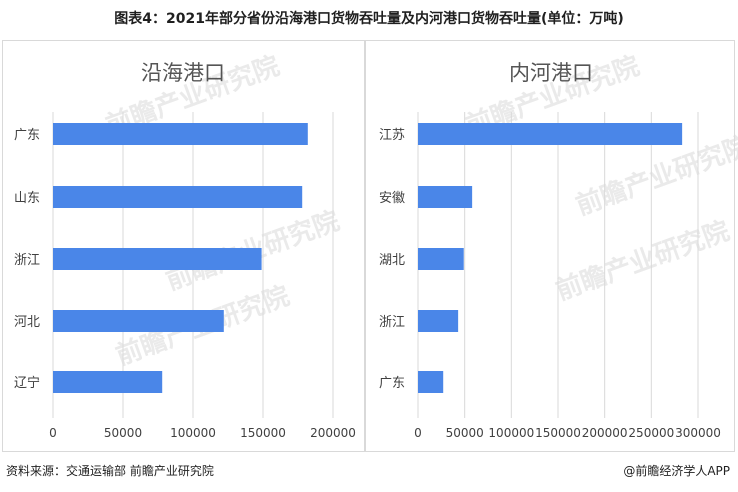 Image resolution: width=738 pixels, height=492 pixels. What do you see at coordinates (183, 73) in the screenshot?
I see `panel-title: 沿海港口` at bounding box center [183, 73].